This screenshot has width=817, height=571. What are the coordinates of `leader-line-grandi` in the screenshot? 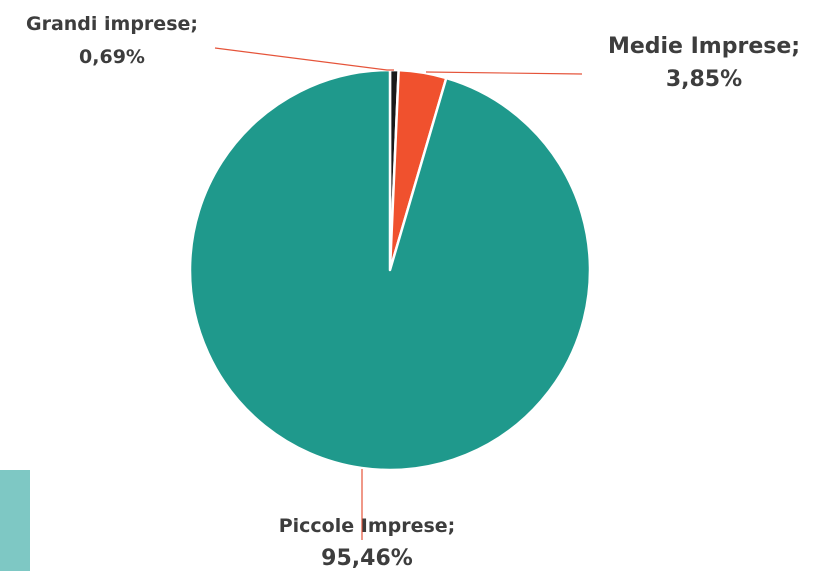 It's located at (304, 59).